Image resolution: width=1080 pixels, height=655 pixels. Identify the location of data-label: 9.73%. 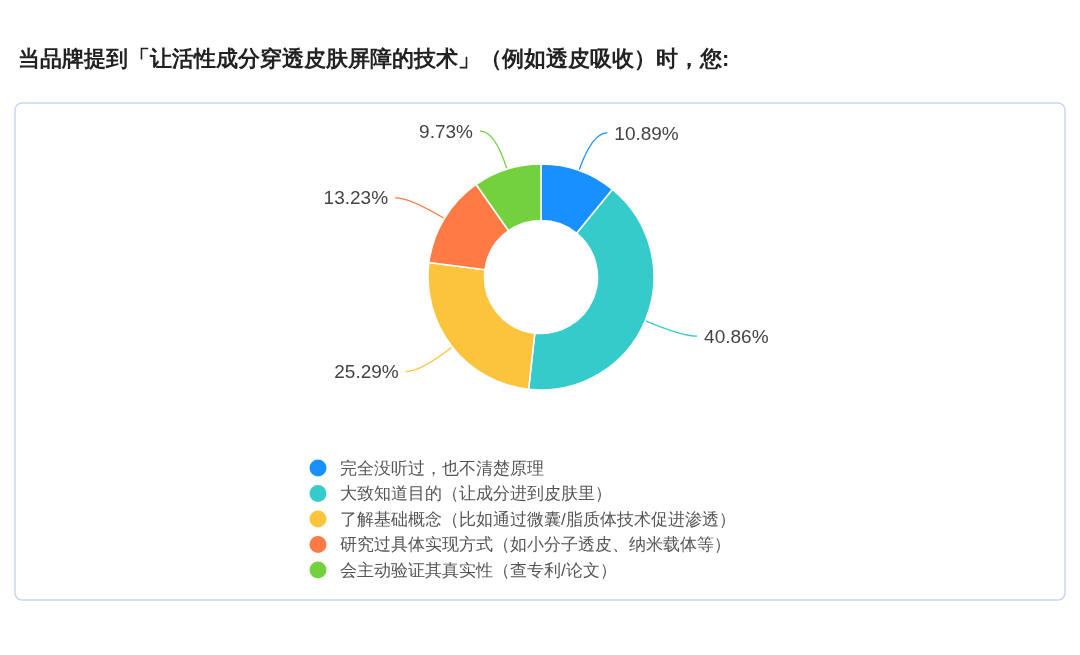
(446, 131).